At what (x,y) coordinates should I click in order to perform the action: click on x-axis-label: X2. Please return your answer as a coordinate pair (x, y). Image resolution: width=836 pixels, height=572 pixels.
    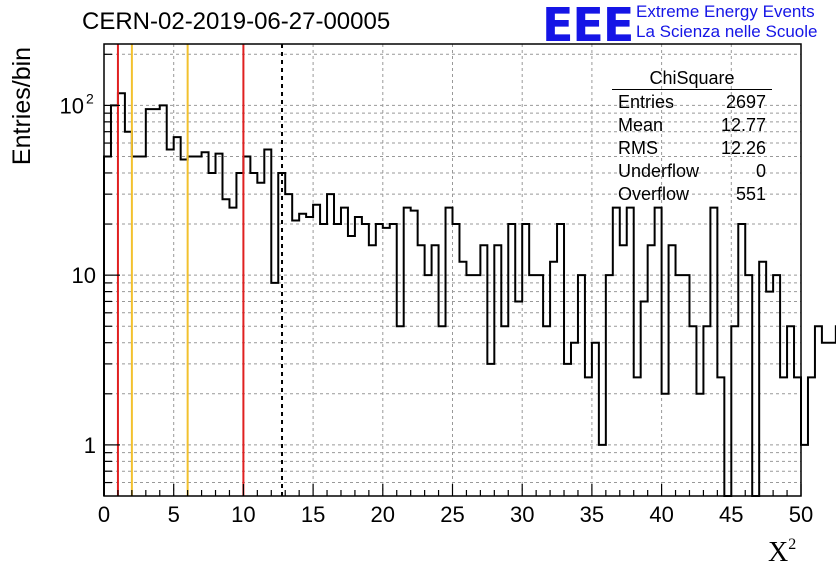
    Looking at the image, I should click on (782, 552).